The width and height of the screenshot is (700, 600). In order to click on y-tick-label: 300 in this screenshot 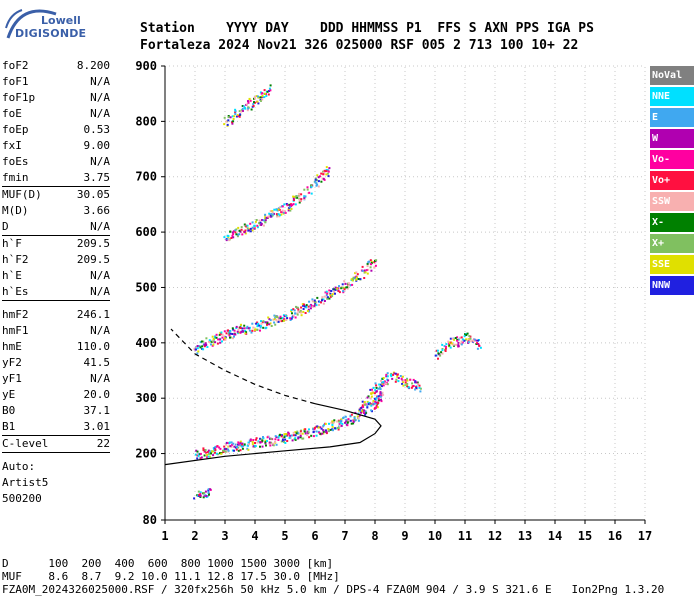, I will do `click(146, 398)`.